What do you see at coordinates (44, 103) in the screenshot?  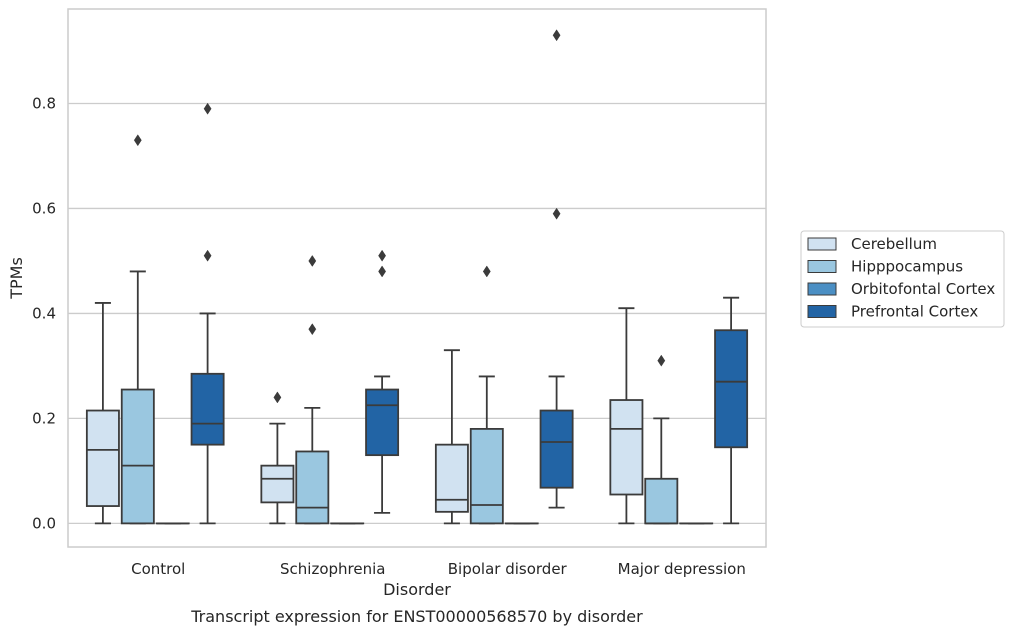 I see `y-tick-label: 0.8` at bounding box center [44, 103].